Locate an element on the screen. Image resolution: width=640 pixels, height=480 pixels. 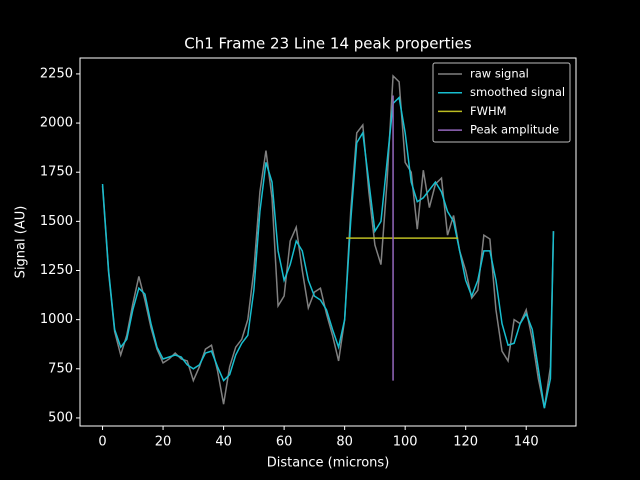
y-tick-label: 1750 is located at coordinates (56, 172).